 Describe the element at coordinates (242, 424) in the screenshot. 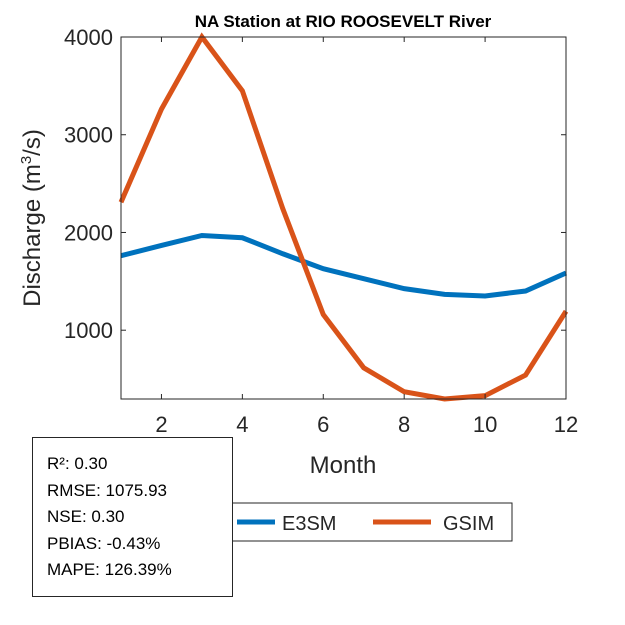

I see `x-tick-label: 4` at that location.